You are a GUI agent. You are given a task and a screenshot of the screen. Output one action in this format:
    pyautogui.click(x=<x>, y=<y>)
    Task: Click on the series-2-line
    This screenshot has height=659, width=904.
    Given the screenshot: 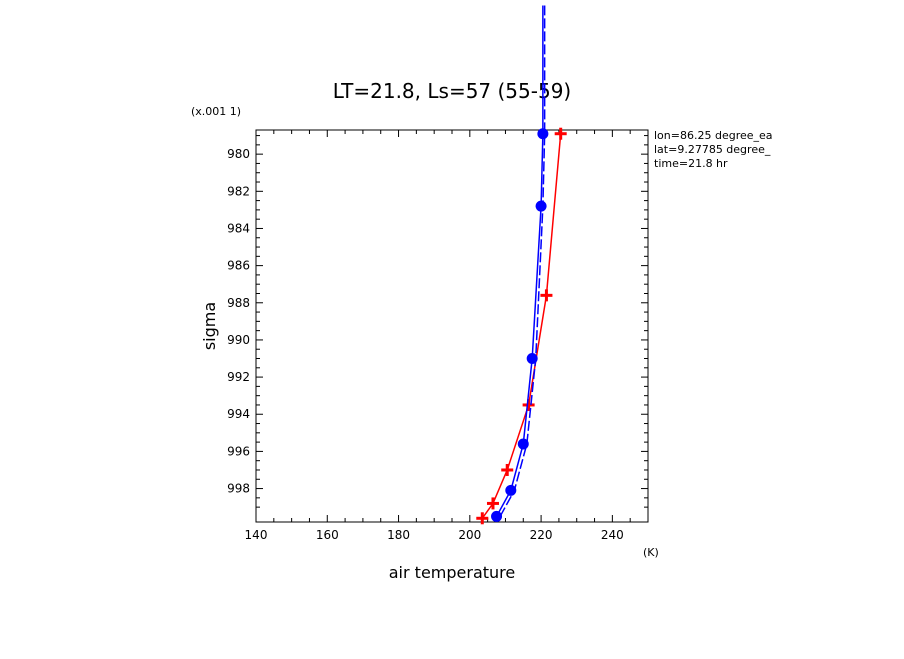 What is the action you would take?
    pyautogui.click(x=522, y=261)
    